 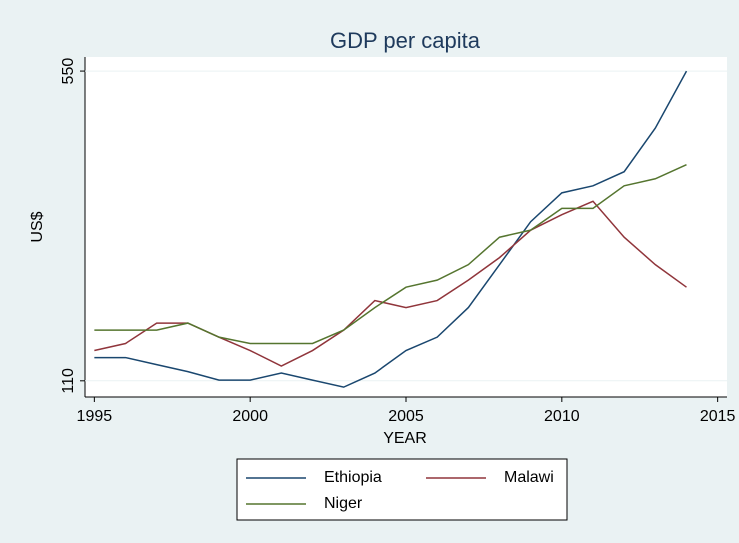 I want to click on y-axis-label: US$, so click(x=37, y=226).